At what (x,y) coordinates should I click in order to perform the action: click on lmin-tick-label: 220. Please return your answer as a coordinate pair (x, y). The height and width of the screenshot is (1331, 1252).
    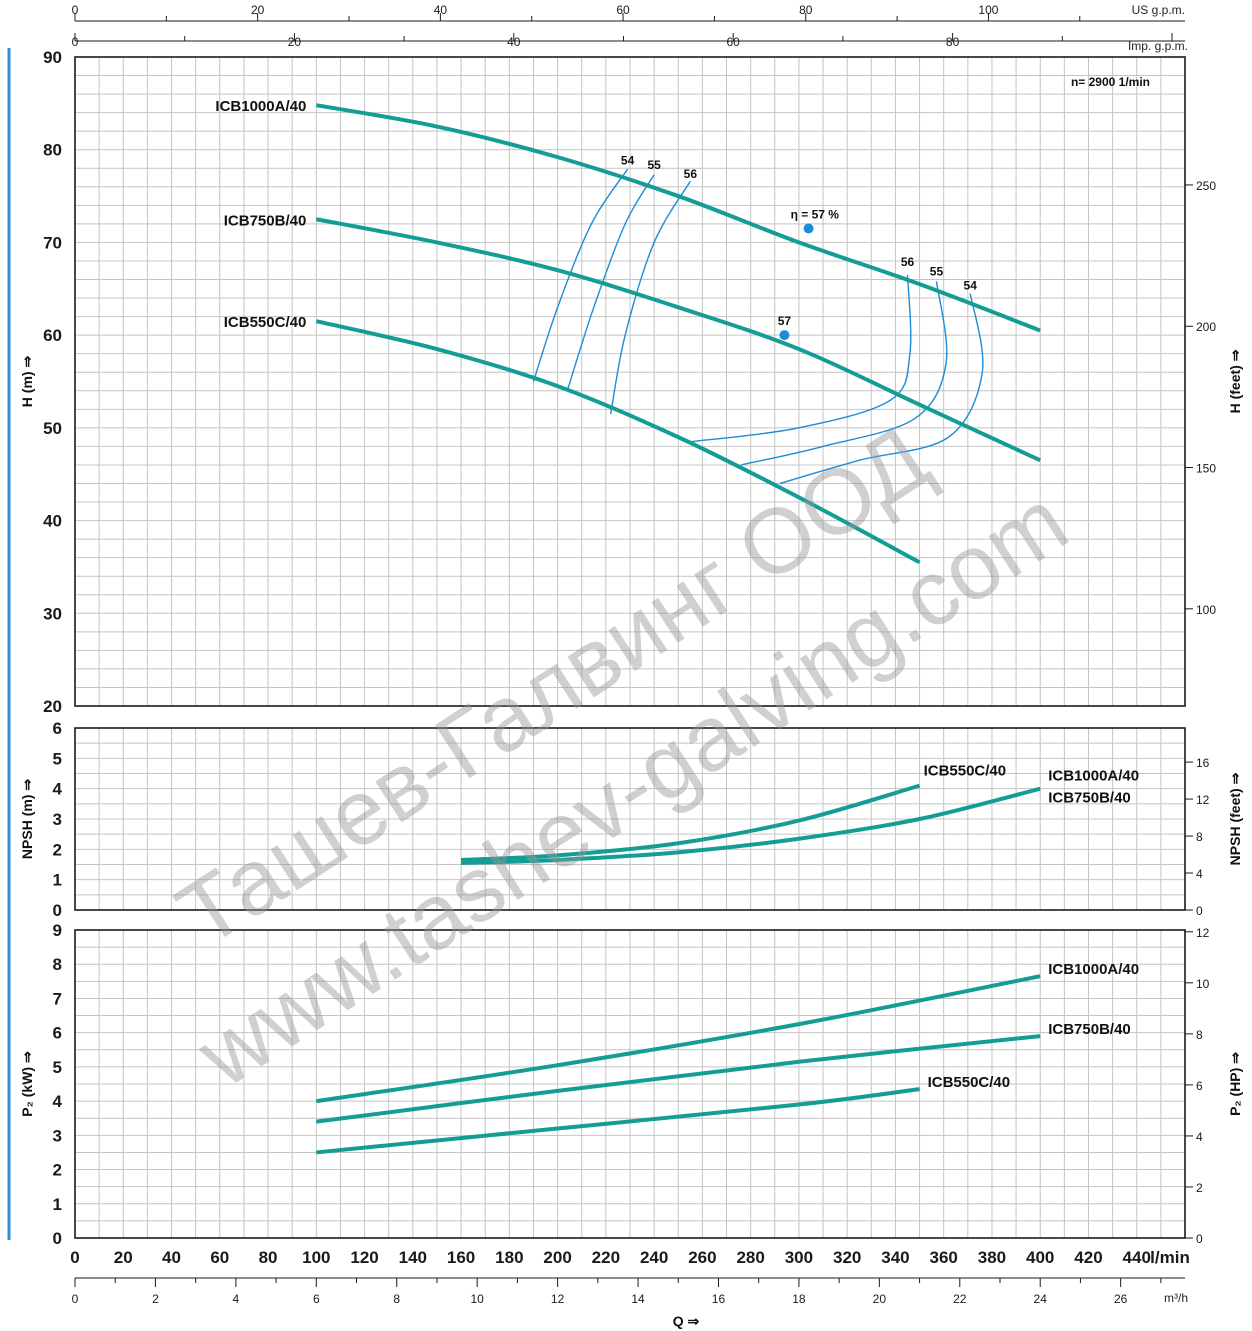
    Looking at the image, I should click on (606, 1257).